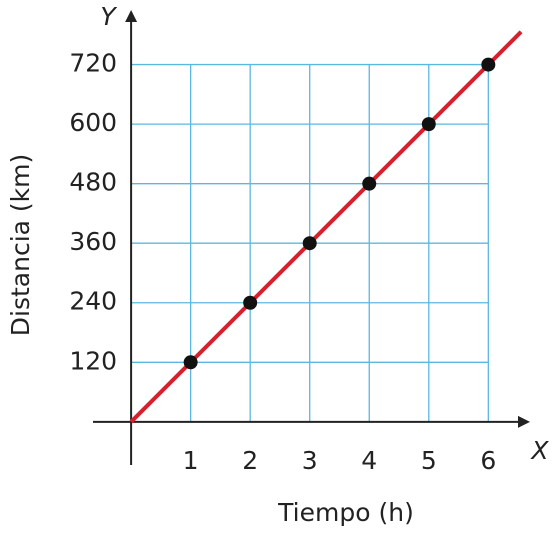  I want to click on y-tick-label: 240, so click(93, 301).